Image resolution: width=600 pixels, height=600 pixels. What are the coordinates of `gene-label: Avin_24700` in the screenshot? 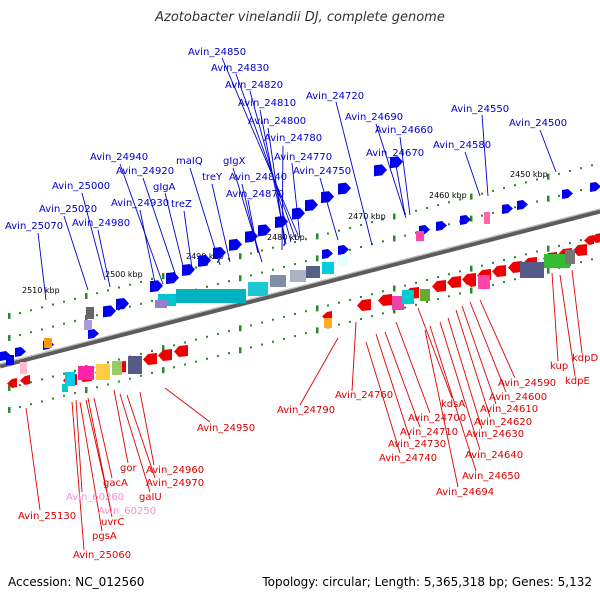 It's located at (437, 418).